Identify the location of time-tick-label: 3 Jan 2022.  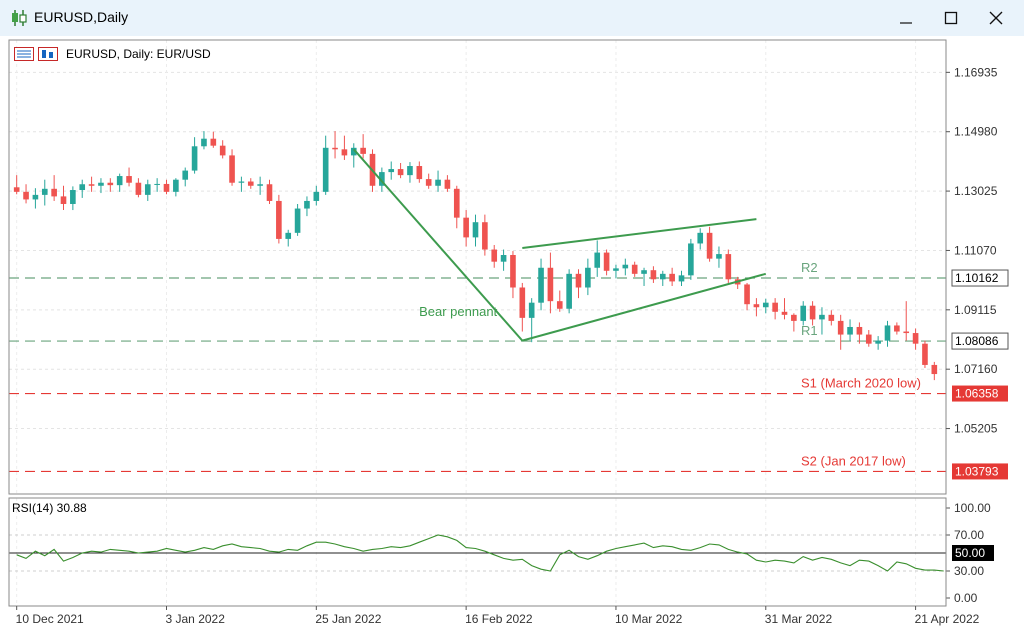
(196, 619).